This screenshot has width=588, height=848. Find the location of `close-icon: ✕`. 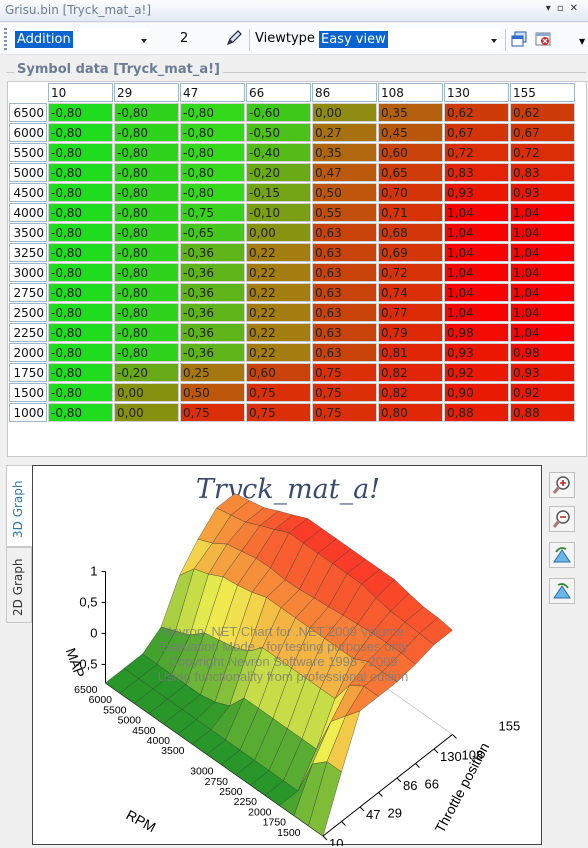

close-icon: ✕ is located at coordinates (576, 8).